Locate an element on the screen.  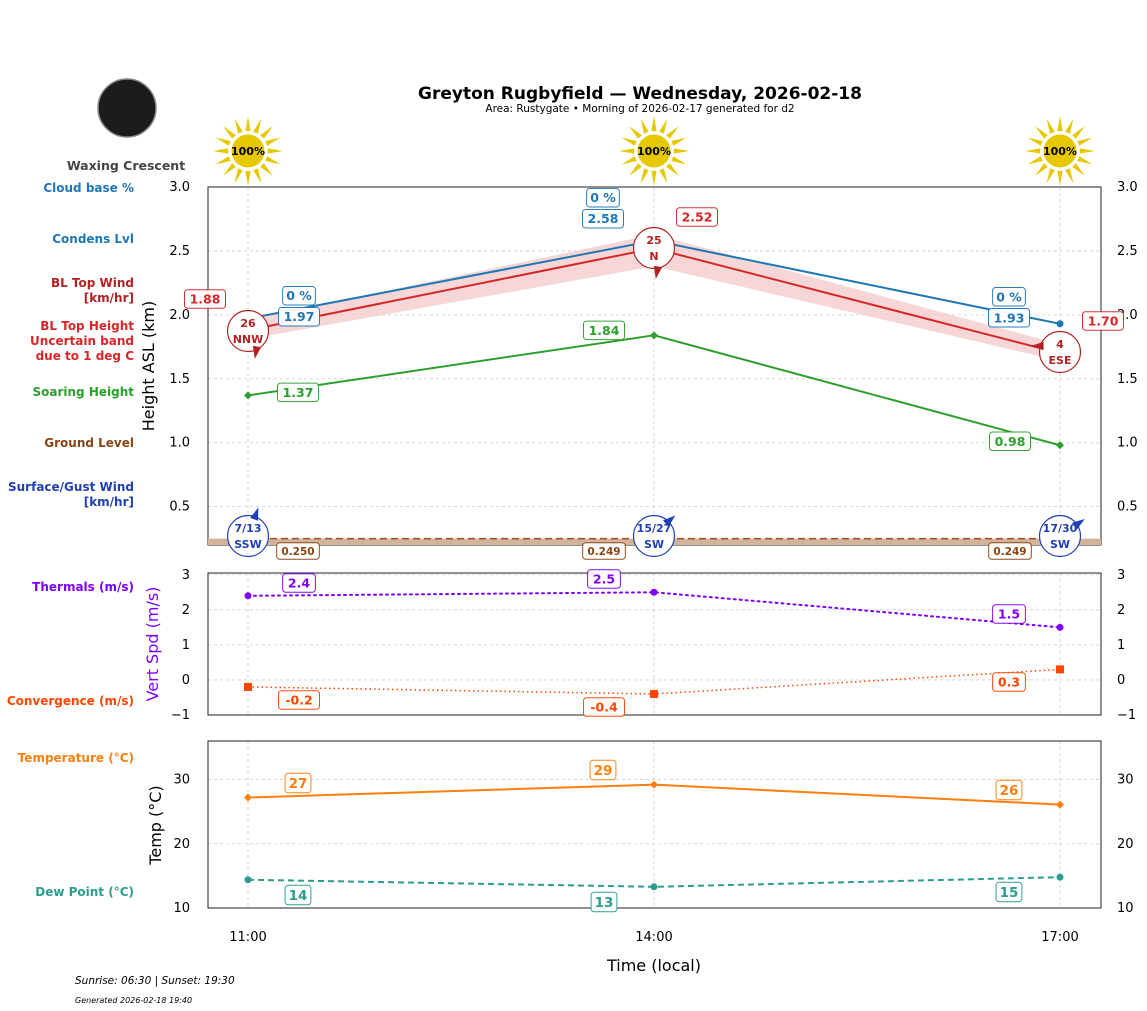
thermals-label-text: 2.5 is located at coordinates (604, 579).